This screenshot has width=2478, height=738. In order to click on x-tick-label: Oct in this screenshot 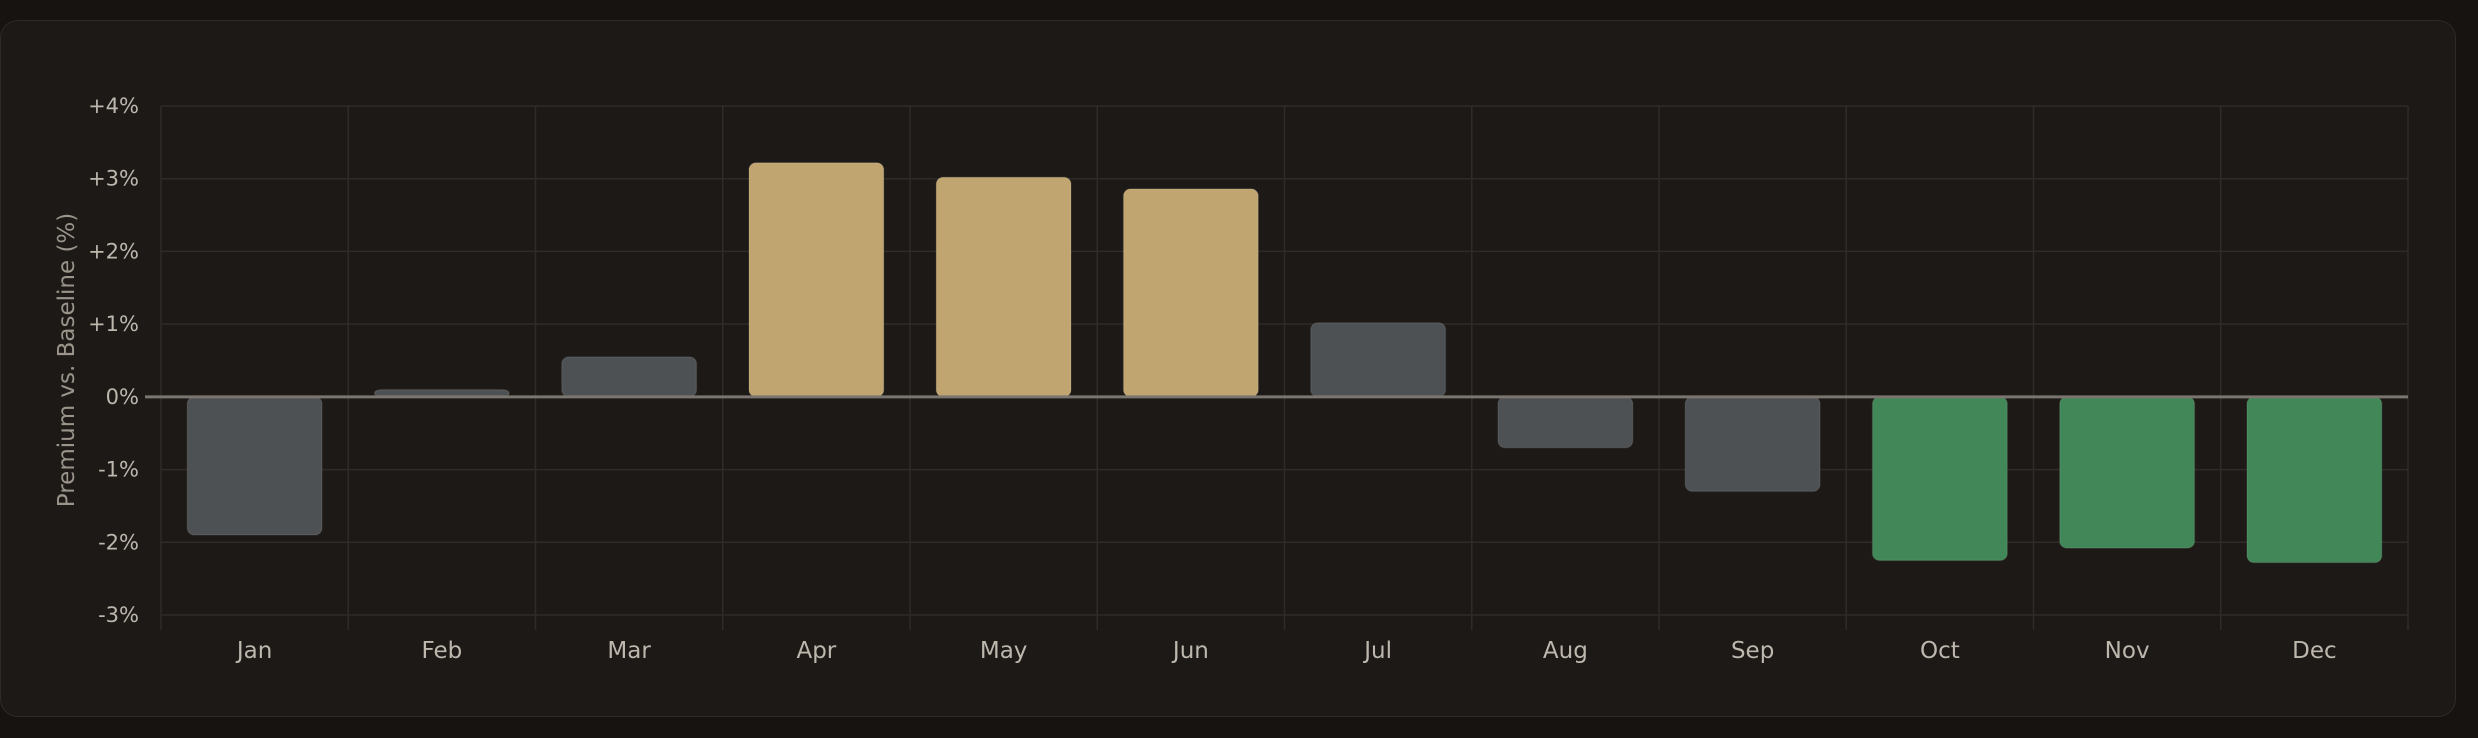, I will do `click(1940, 651)`.